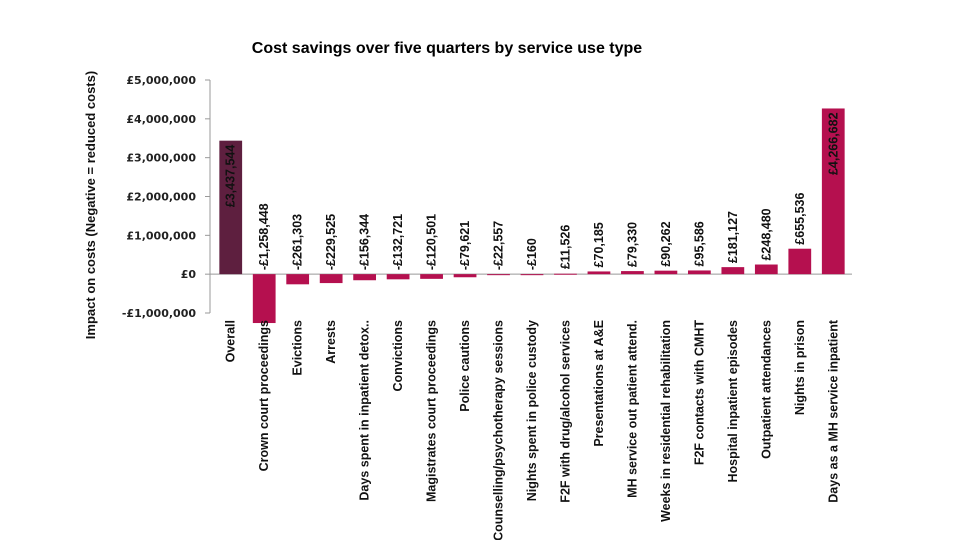 Image resolution: width=960 pixels, height=540 pixels. Describe the element at coordinates (499, 245) in the screenshot. I see `data-label-8: -£22,557` at that location.